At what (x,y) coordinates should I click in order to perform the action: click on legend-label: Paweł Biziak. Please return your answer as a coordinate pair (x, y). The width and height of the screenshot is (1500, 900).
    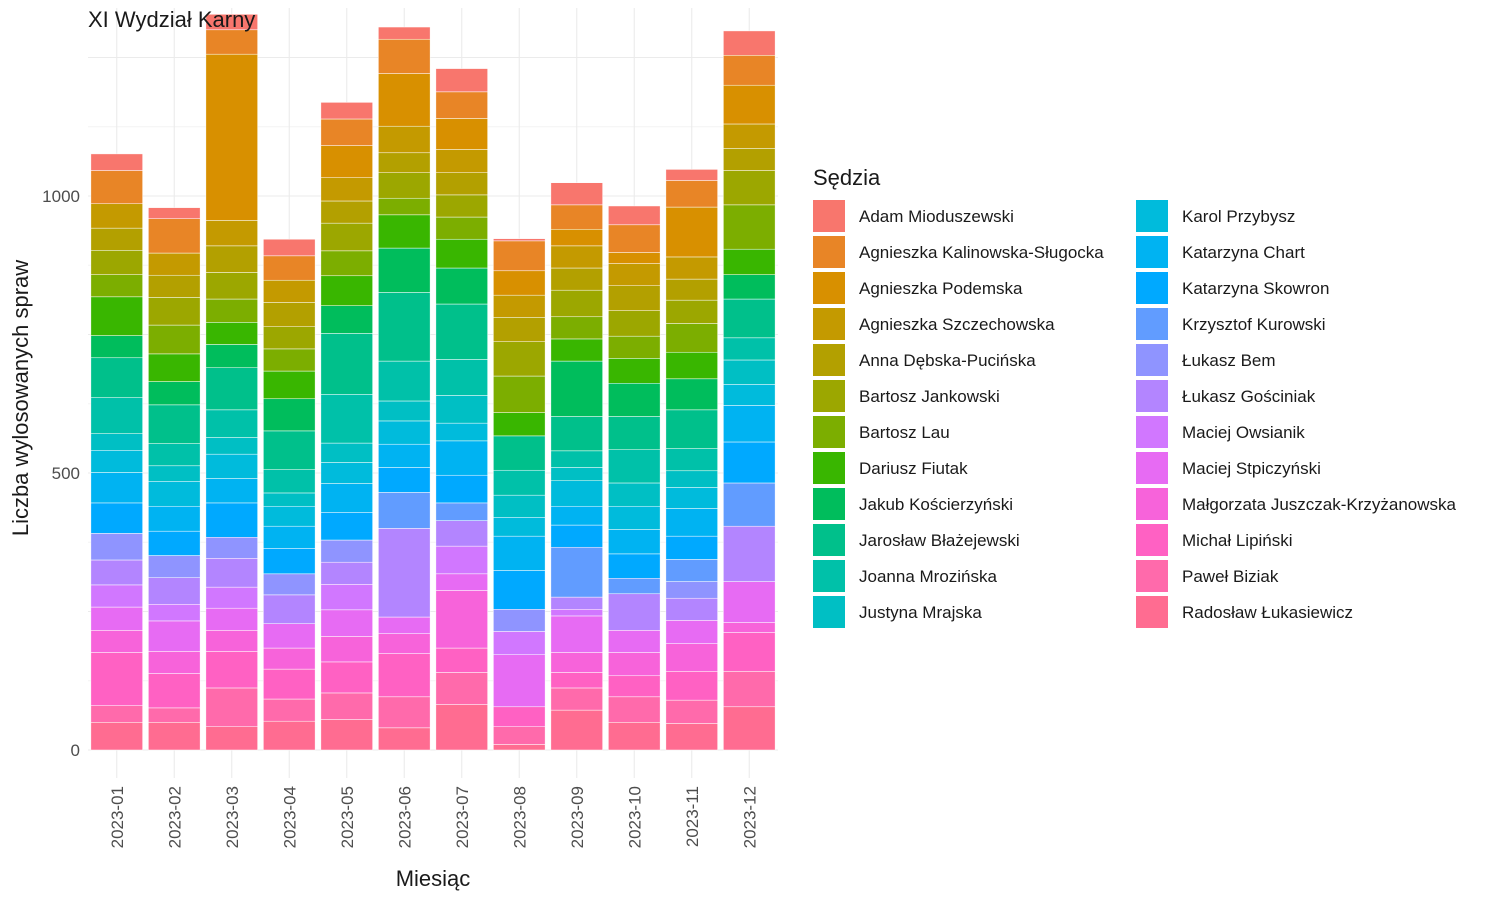
    Looking at the image, I should click on (1230, 576).